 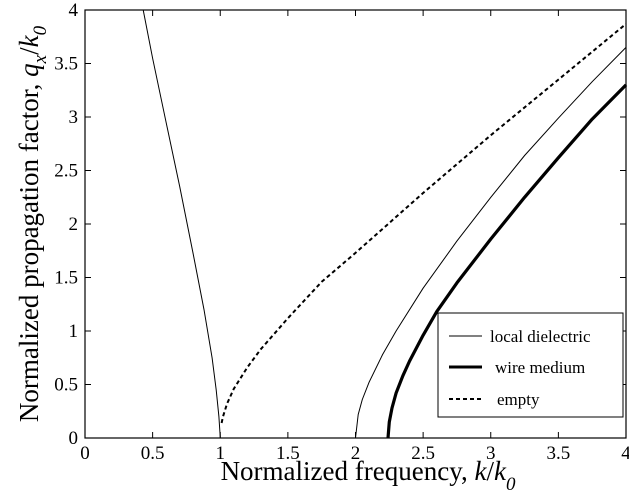 I want to click on x-tick-label: 3.5, so click(x=559, y=453).